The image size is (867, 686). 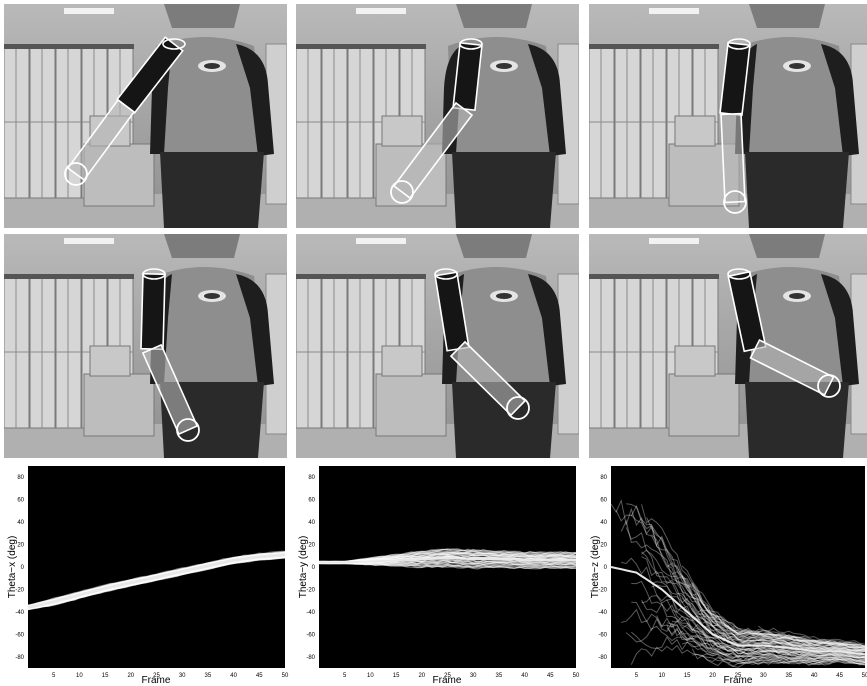 I want to click on jeans, so click(x=797, y=190).